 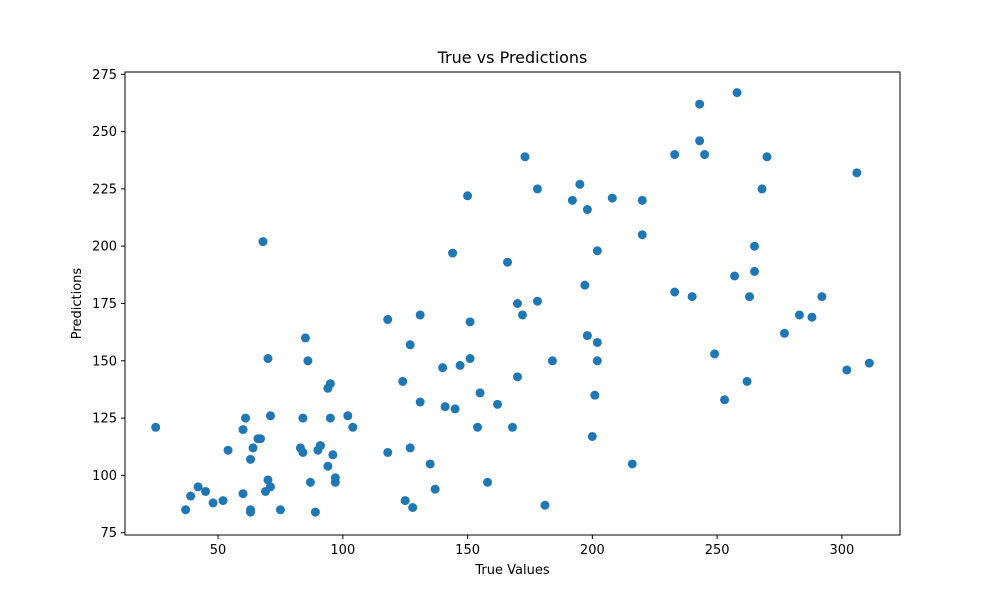 I want to click on x-tick-label: 100, so click(x=342, y=550).